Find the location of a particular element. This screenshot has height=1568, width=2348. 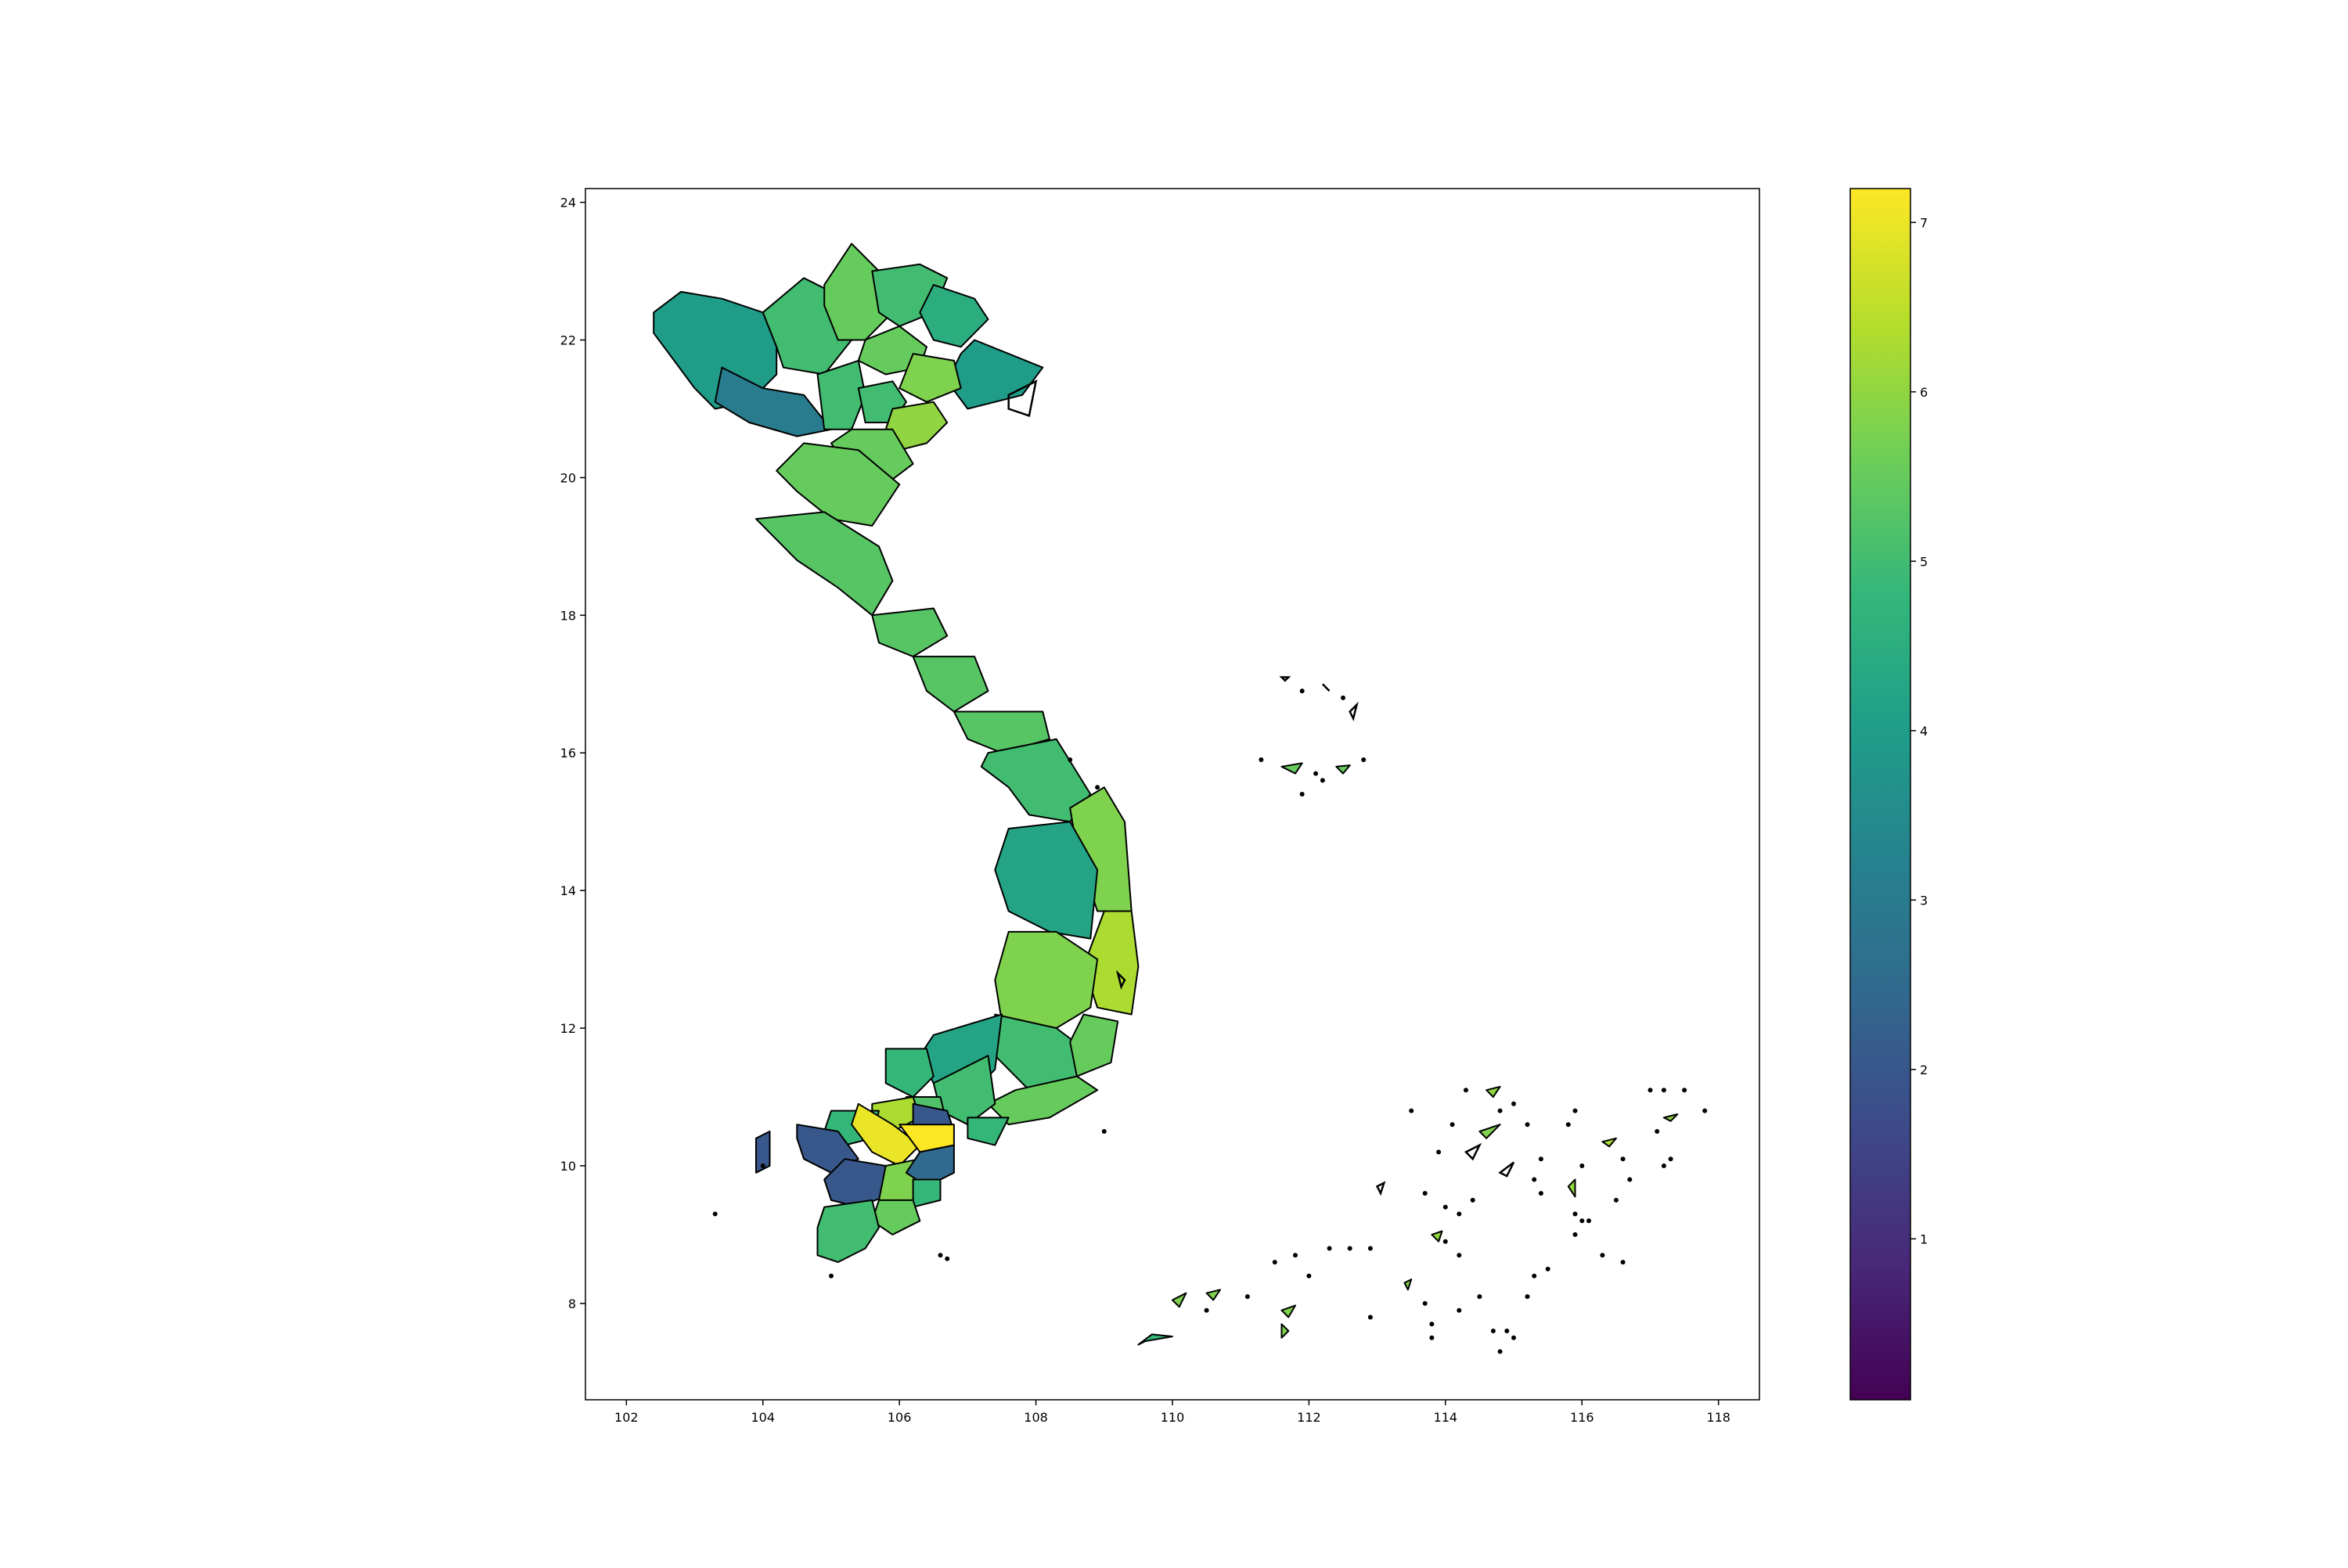

island-outlines is located at coordinates (1261, 788).